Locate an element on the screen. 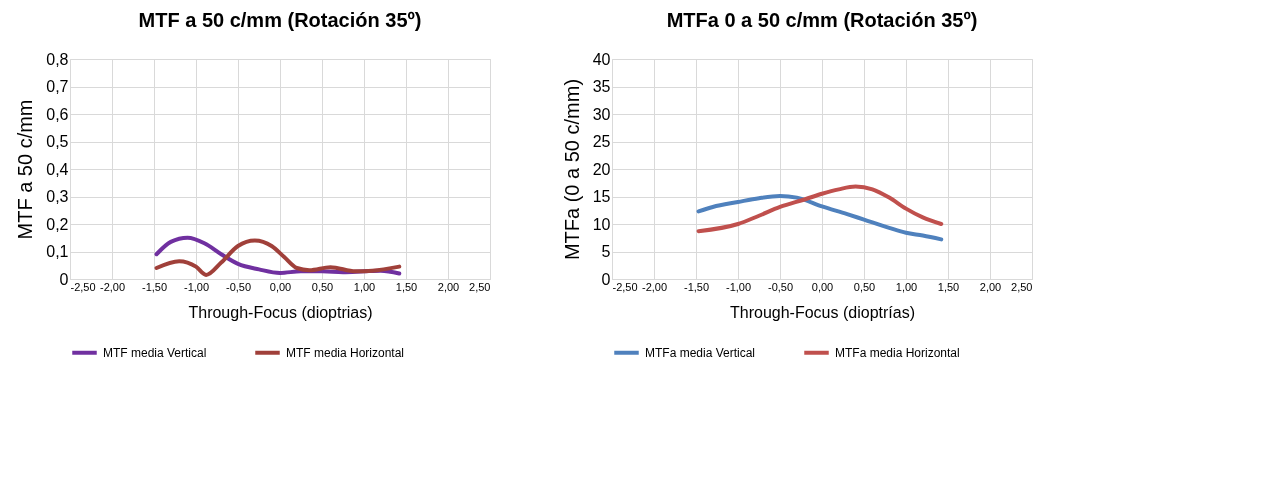  chart-title: MTF a 50 c/mm (Rotación 35º) is located at coordinates (280, 20).